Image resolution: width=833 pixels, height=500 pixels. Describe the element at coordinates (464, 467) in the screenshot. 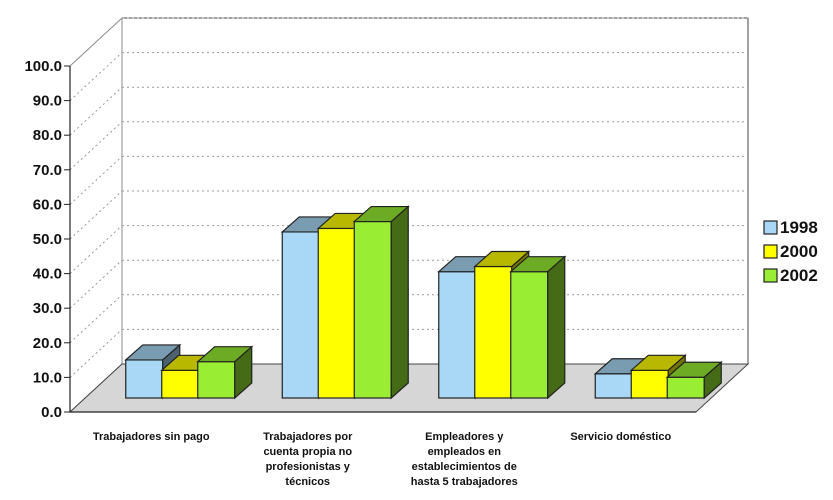

I see `x-category-label-line: establecimientos de` at that location.